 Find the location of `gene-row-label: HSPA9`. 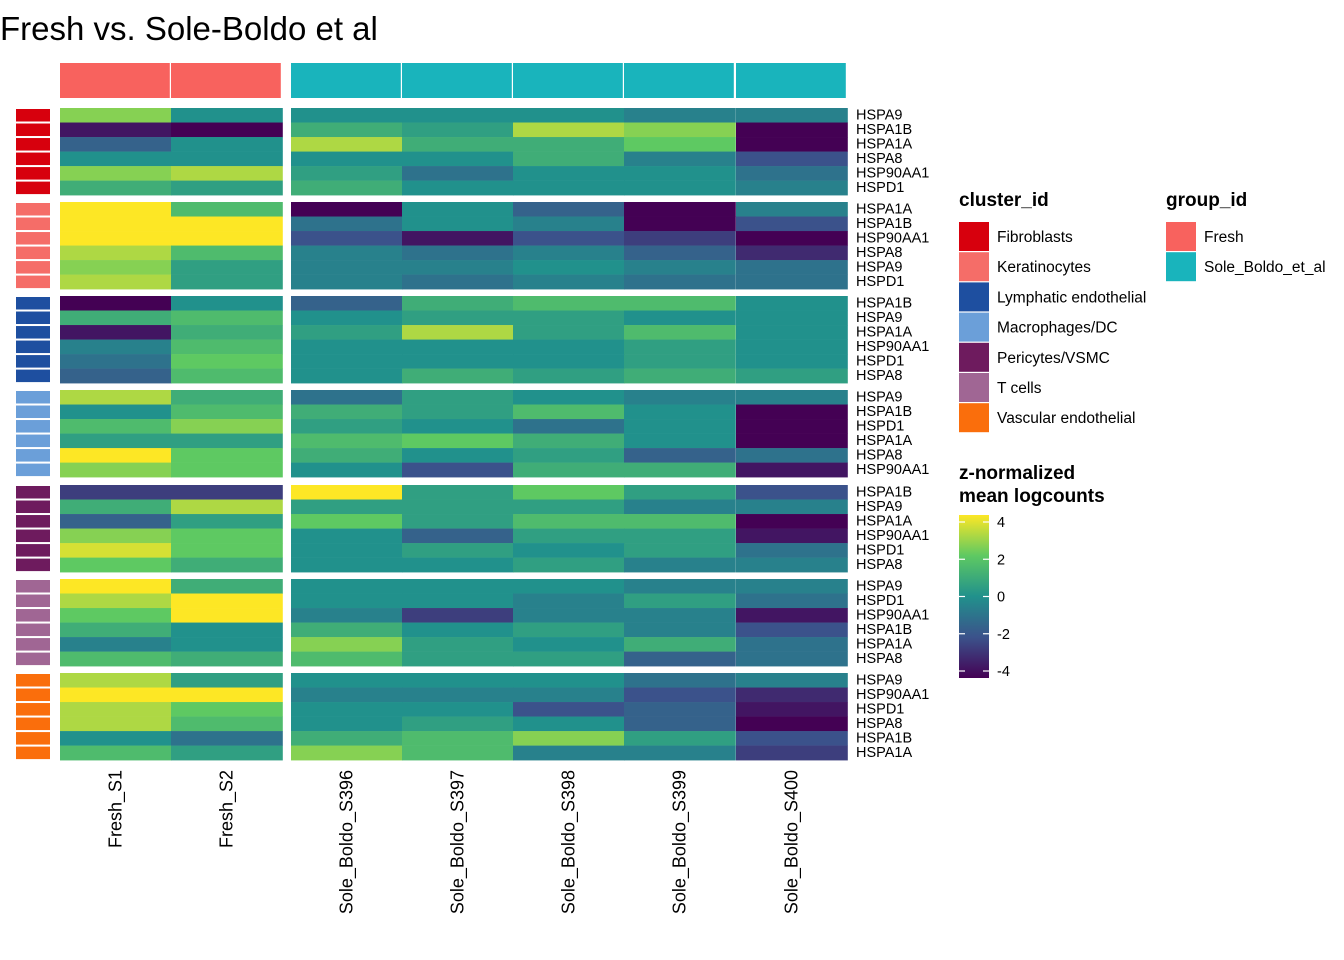

gene-row-label: HSPA9 is located at coordinates (879, 398).